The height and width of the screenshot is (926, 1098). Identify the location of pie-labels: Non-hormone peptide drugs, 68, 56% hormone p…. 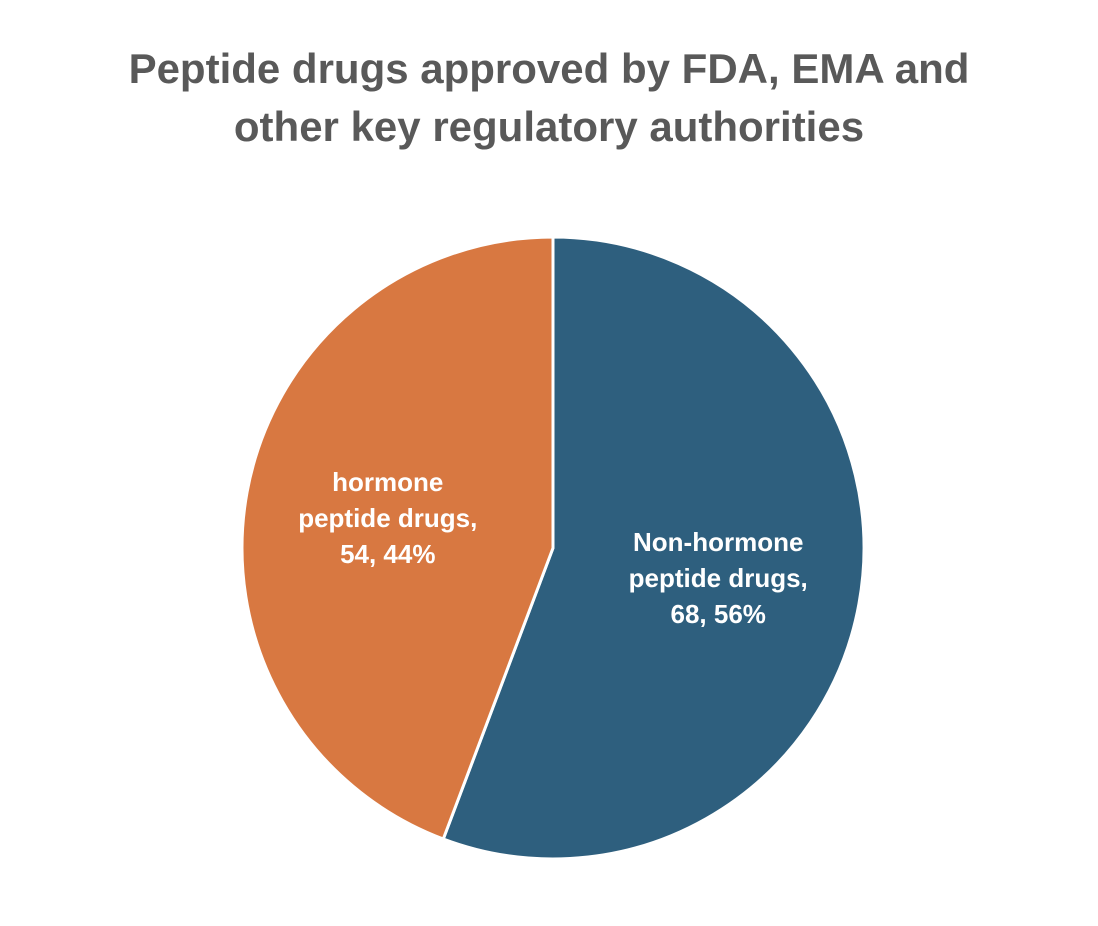
(553, 548).